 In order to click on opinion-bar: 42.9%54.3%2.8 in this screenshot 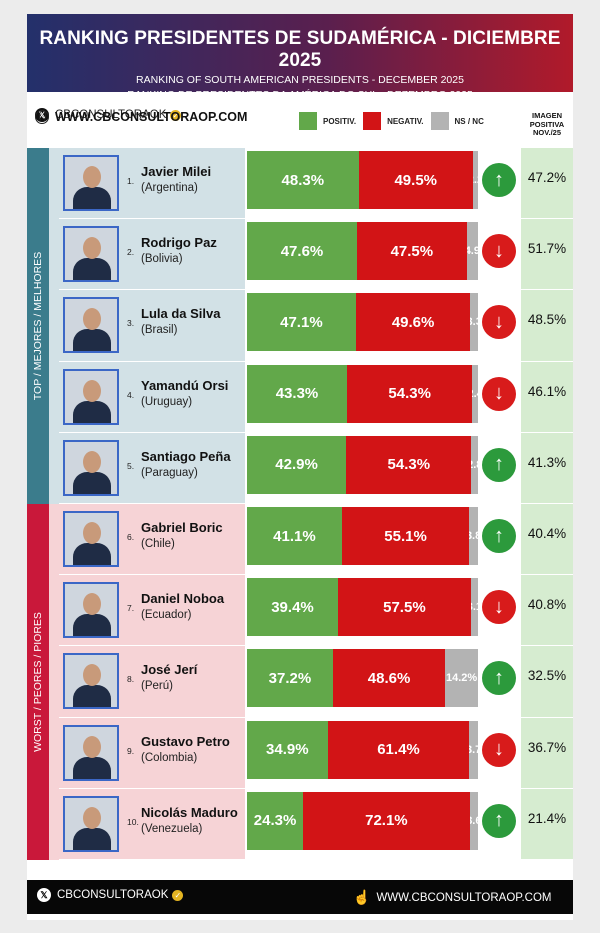, I will do `click(362, 464)`.